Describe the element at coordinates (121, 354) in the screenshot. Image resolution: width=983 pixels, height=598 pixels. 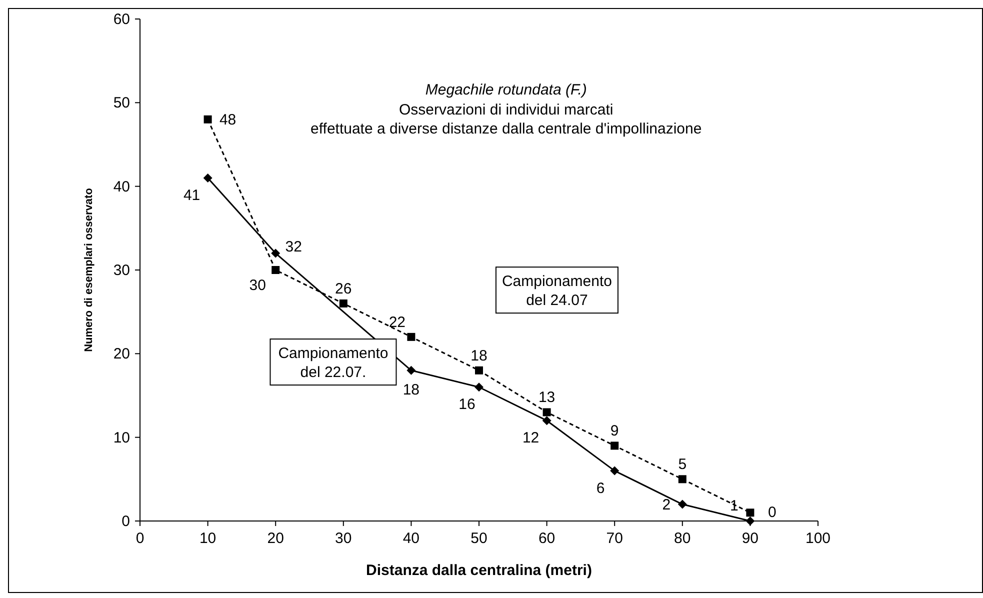
I see `y-tick-label: 20` at that location.